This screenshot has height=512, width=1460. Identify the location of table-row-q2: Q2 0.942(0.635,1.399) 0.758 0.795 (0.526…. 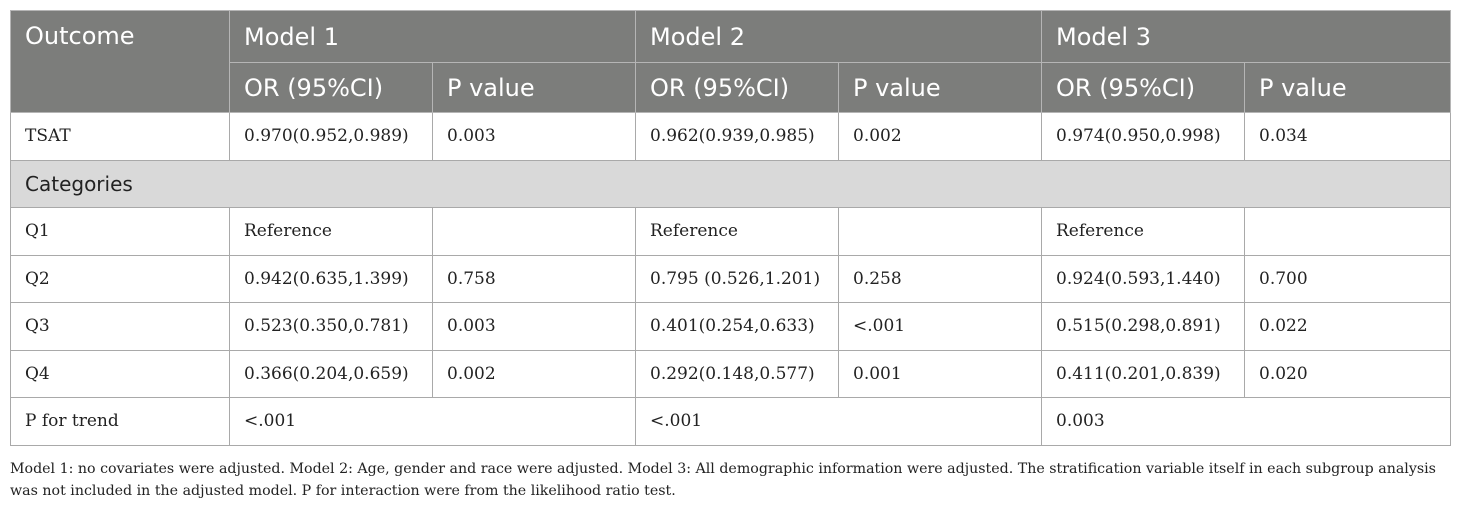
(730, 278).